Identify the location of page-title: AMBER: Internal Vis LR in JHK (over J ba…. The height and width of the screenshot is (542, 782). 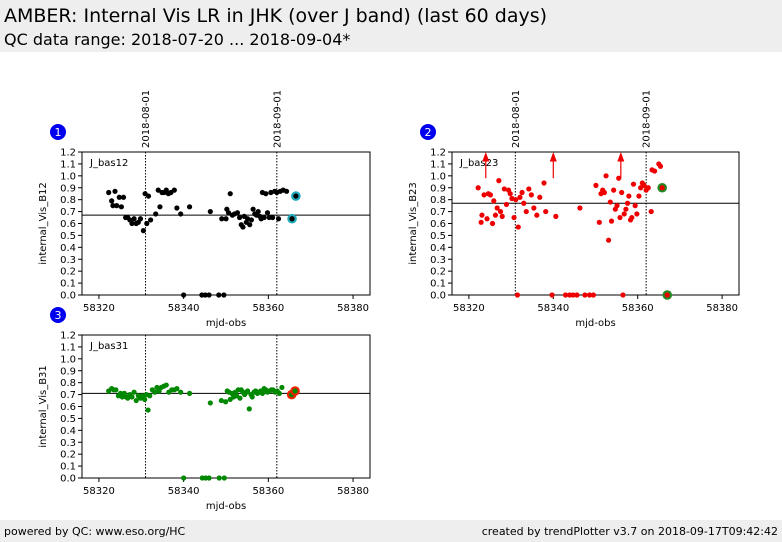
(276, 16).